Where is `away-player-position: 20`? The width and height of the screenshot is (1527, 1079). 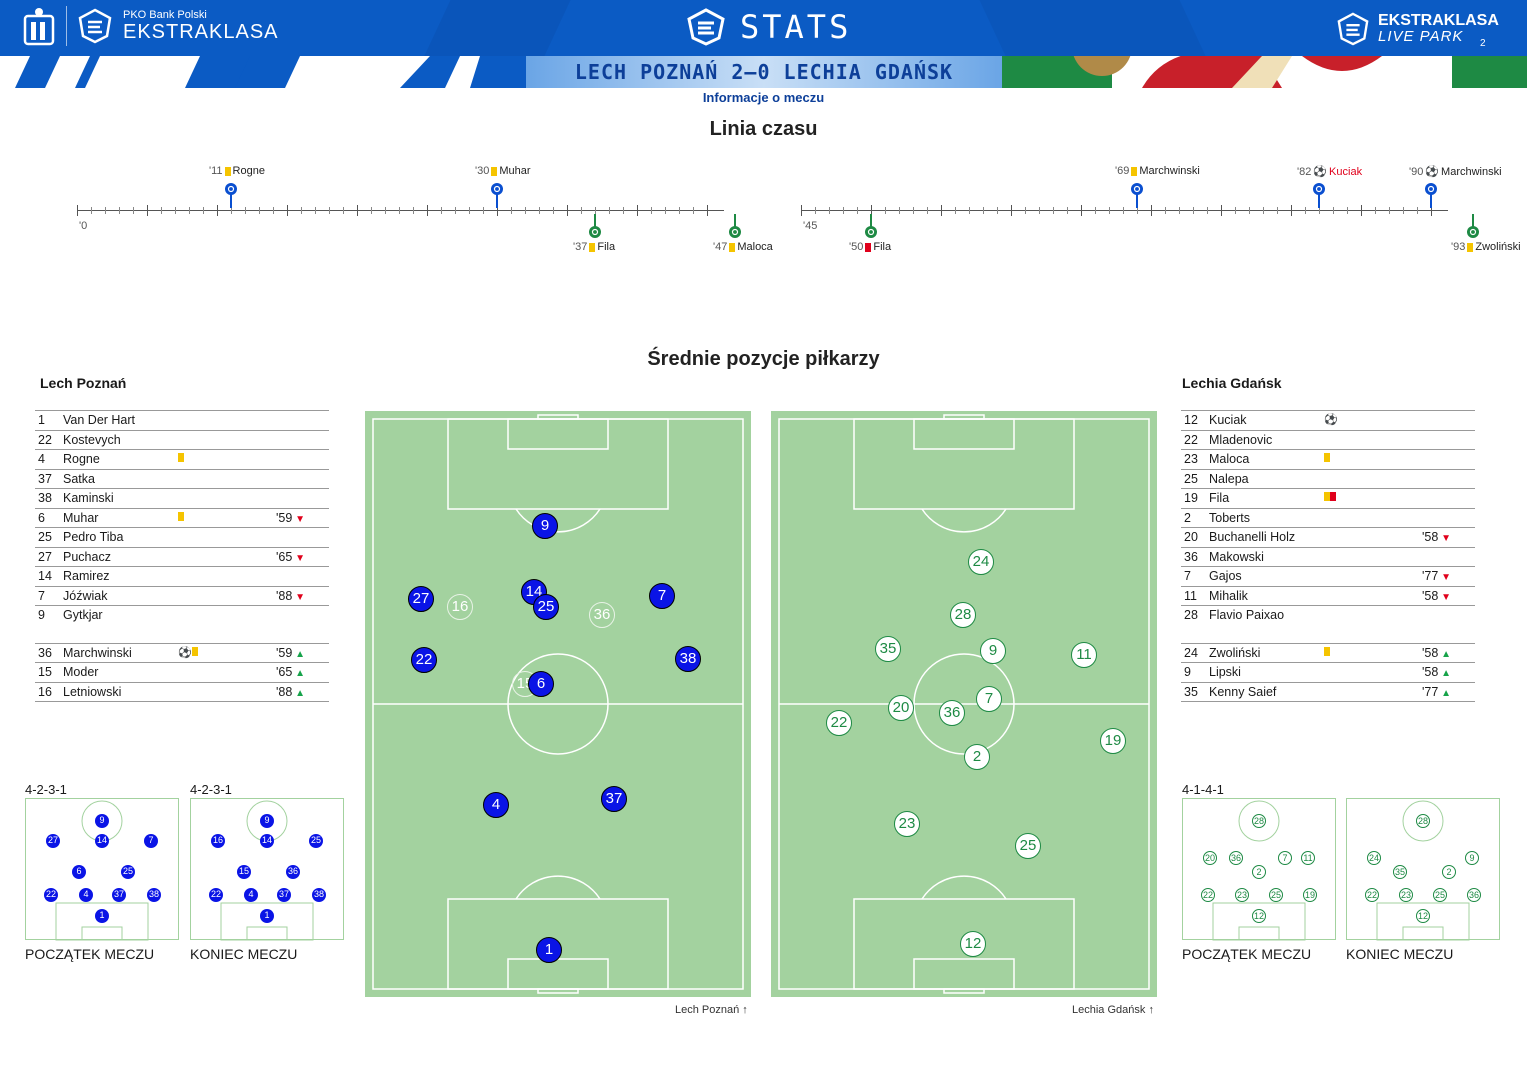 away-player-position: 20 is located at coordinates (901, 708).